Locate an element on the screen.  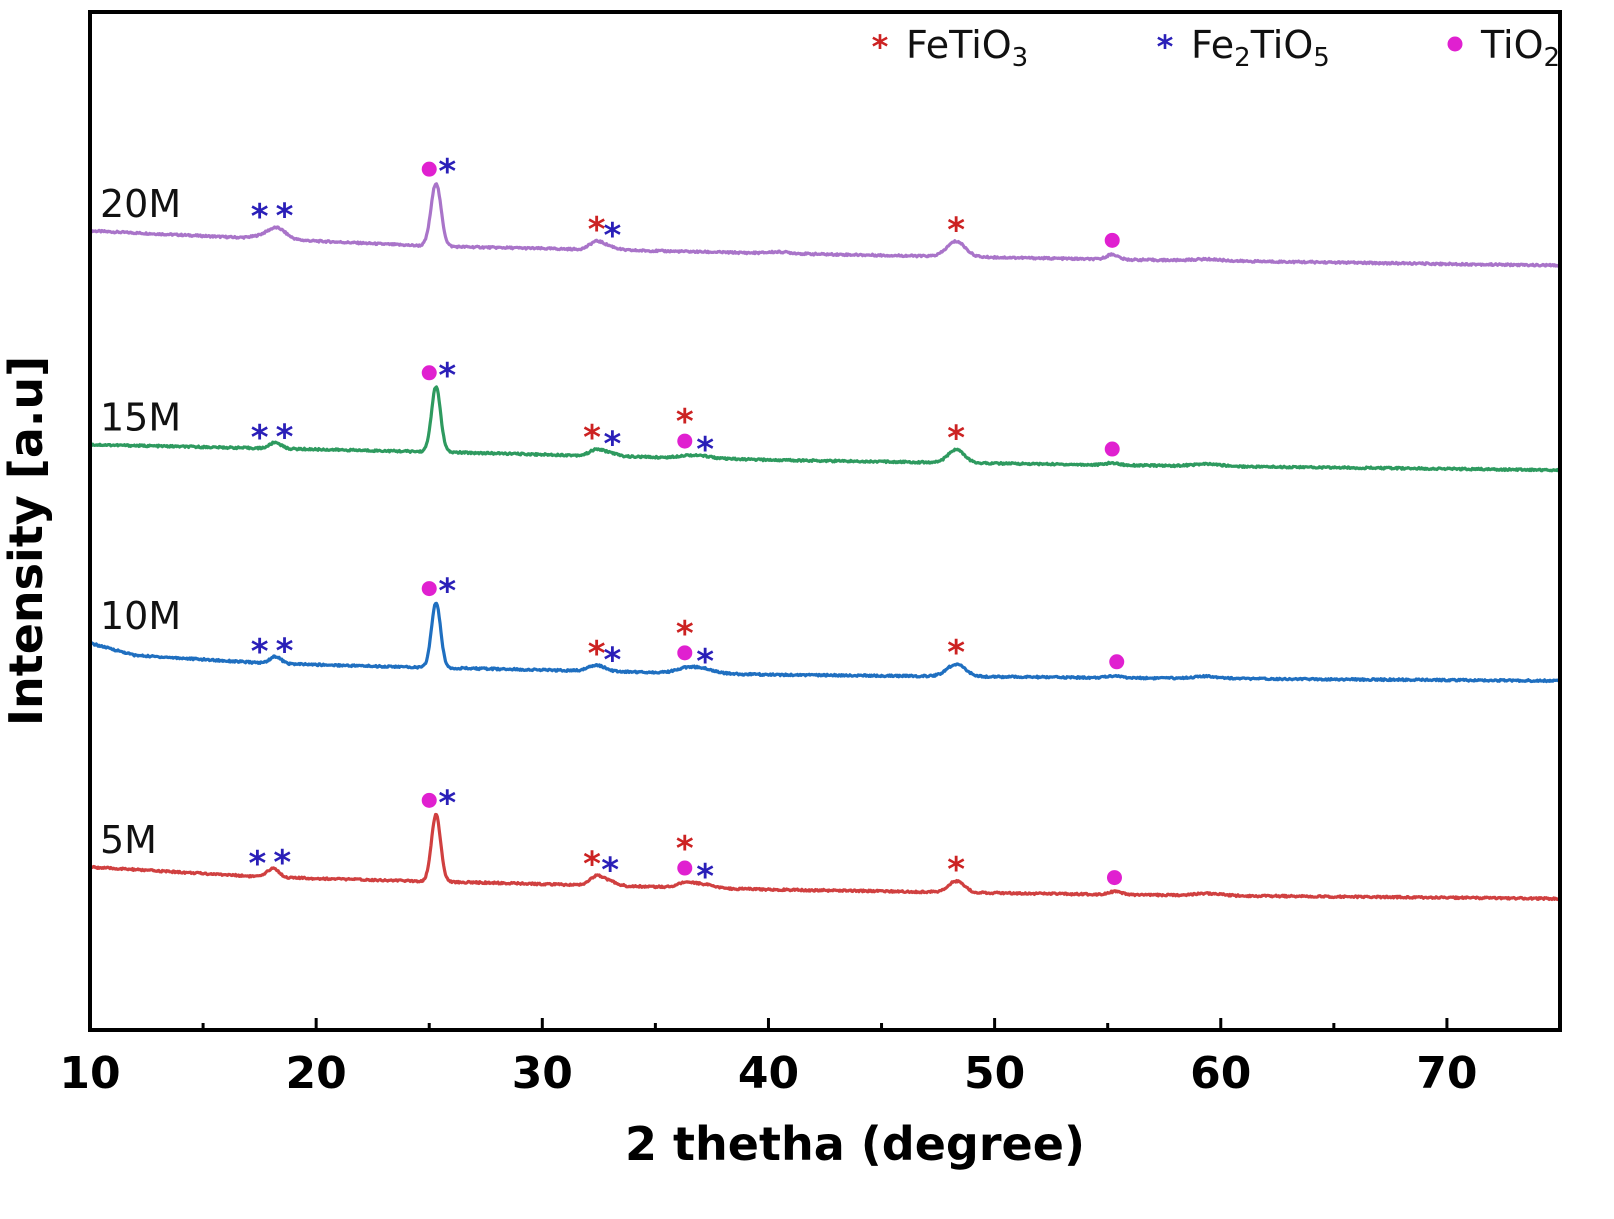
marker-fe2tio5-20M-3: * is located at coordinates (447, 172).